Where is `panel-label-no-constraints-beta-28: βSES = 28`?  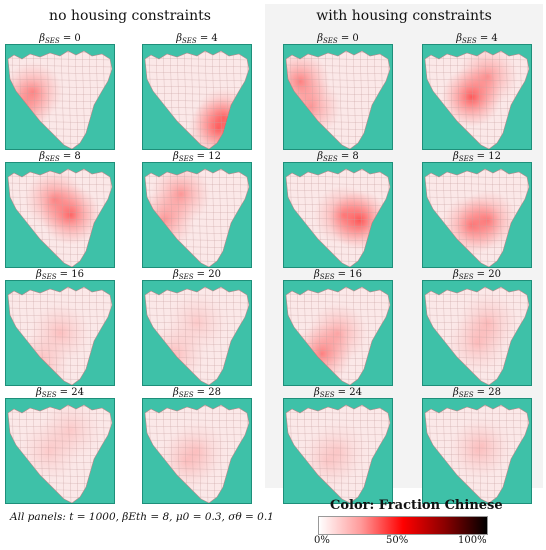 panel-label-no-constraints-beta-28: βSES = 28 is located at coordinates (197, 393).